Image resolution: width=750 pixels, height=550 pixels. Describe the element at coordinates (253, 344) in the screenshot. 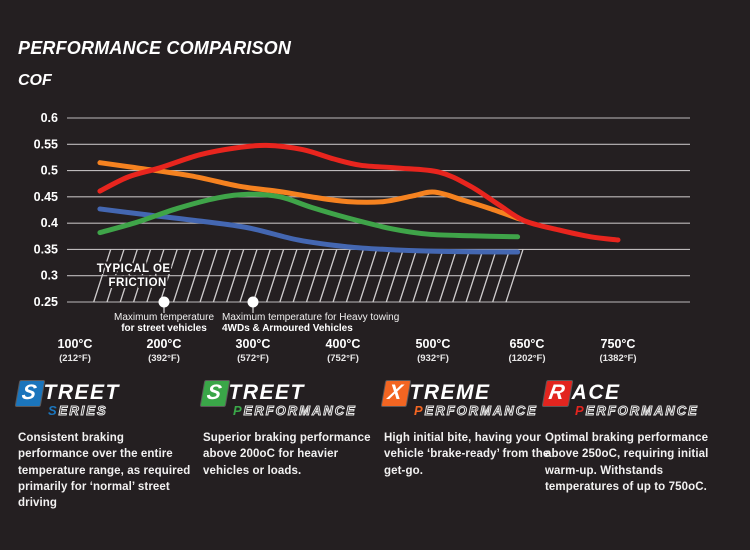

I see `x-tick-label-c: 300°C` at that location.